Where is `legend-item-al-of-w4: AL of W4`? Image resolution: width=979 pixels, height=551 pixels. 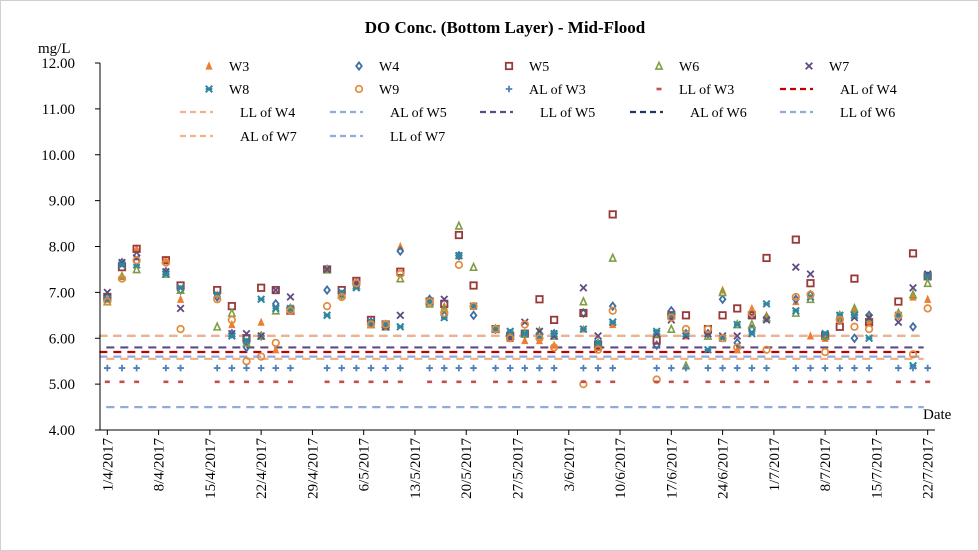
legend-item-al-of-w4: AL of W4 is located at coordinates (838, 90).